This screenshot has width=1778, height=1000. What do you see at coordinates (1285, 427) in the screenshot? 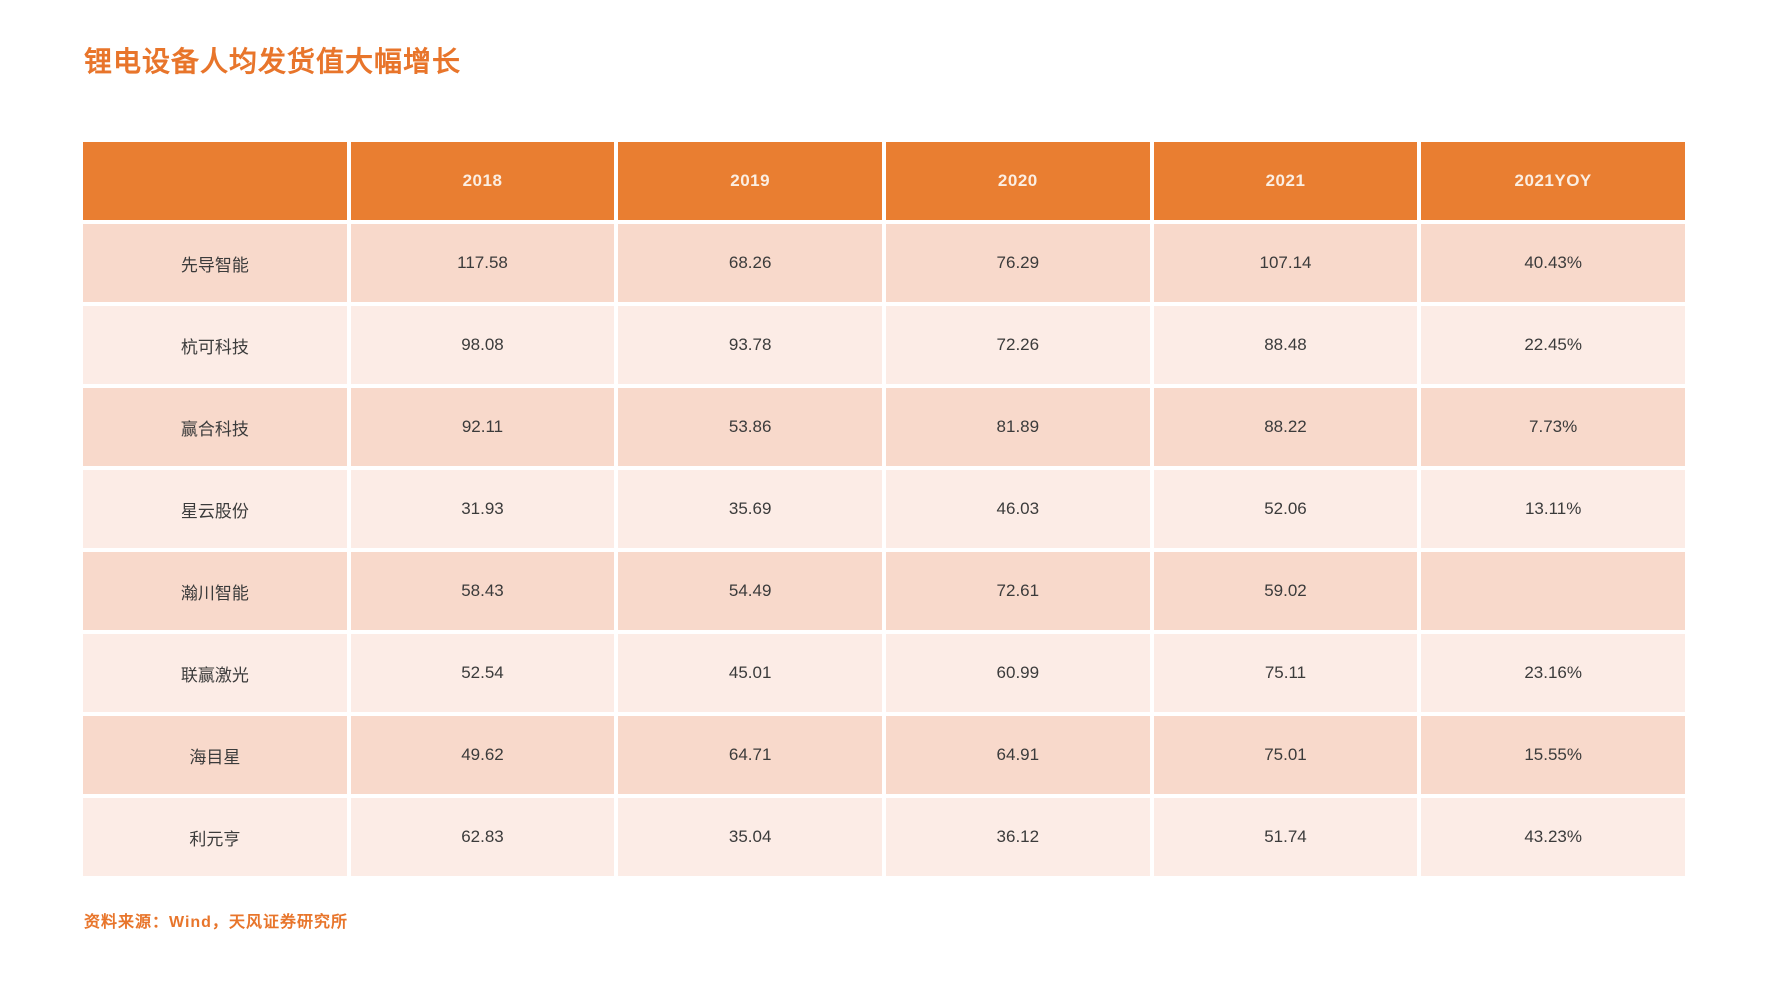
I see `value-cell: 88.22` at bounding box center [1285, 427].